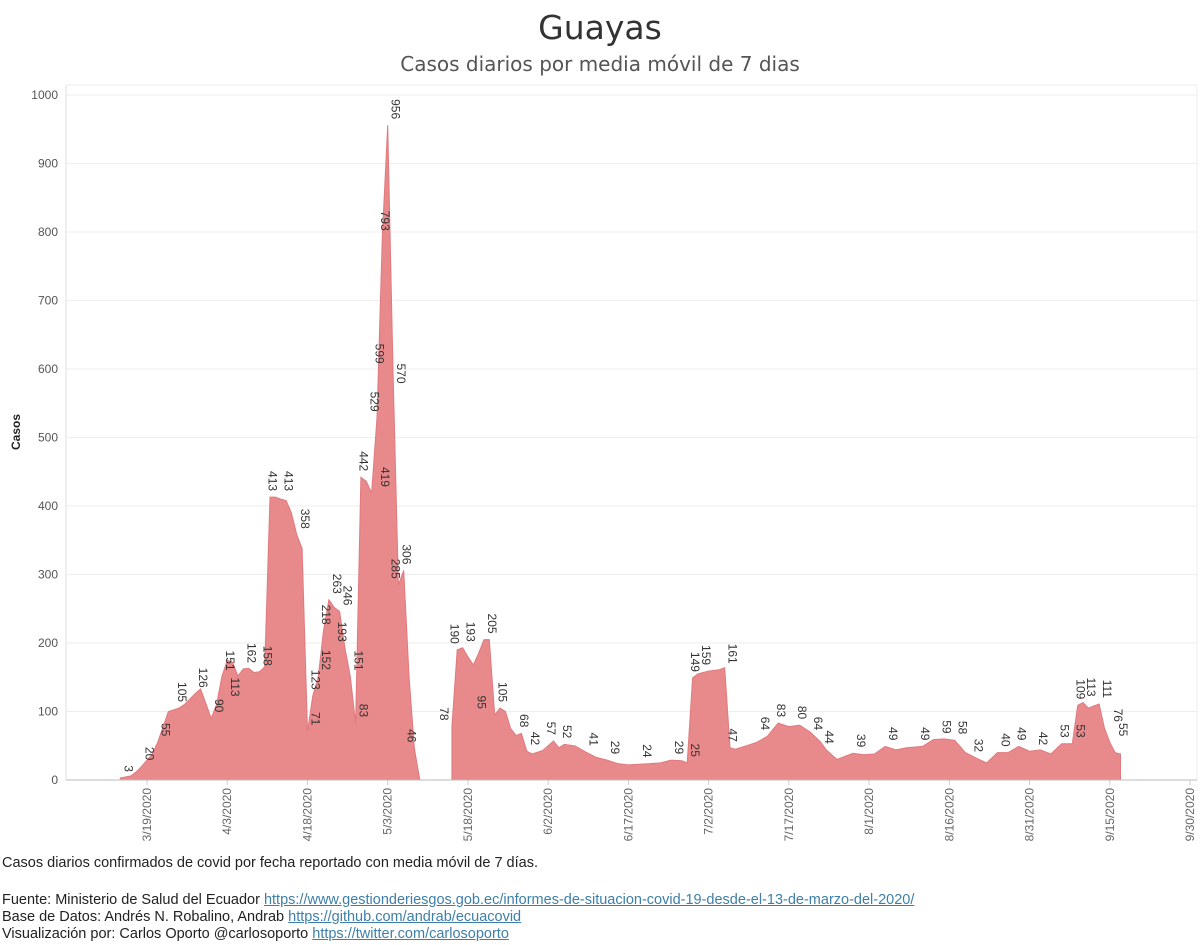 Image resolution: width=1200 pixels, height=945 pixels. What do you see at coordinates (802, 713) in the screenshot?
I see `data-label: 80` at bounding box center [802, 713].